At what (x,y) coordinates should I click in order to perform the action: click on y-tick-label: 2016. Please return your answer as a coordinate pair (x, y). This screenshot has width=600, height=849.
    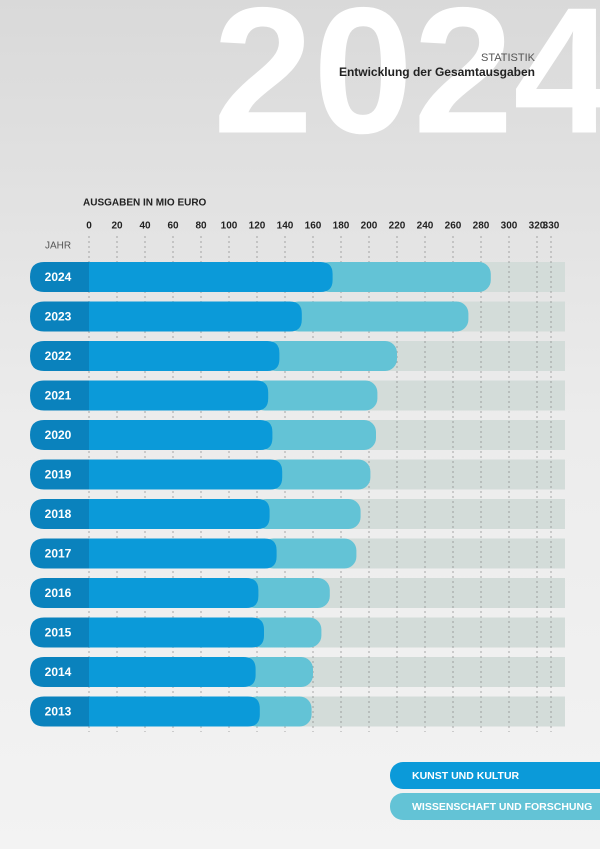
    Looking at the image, I should click on (58, 593).